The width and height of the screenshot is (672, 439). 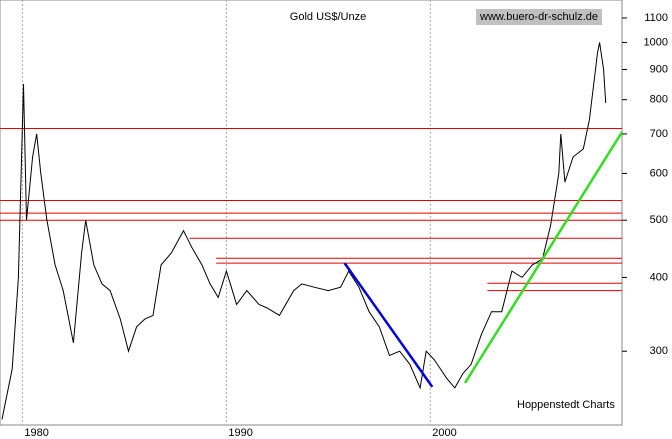 What do you see at coordinates (659, 277) in the screenshot?
I see `y-tick-label: 400` at bounding box center [659, 277].